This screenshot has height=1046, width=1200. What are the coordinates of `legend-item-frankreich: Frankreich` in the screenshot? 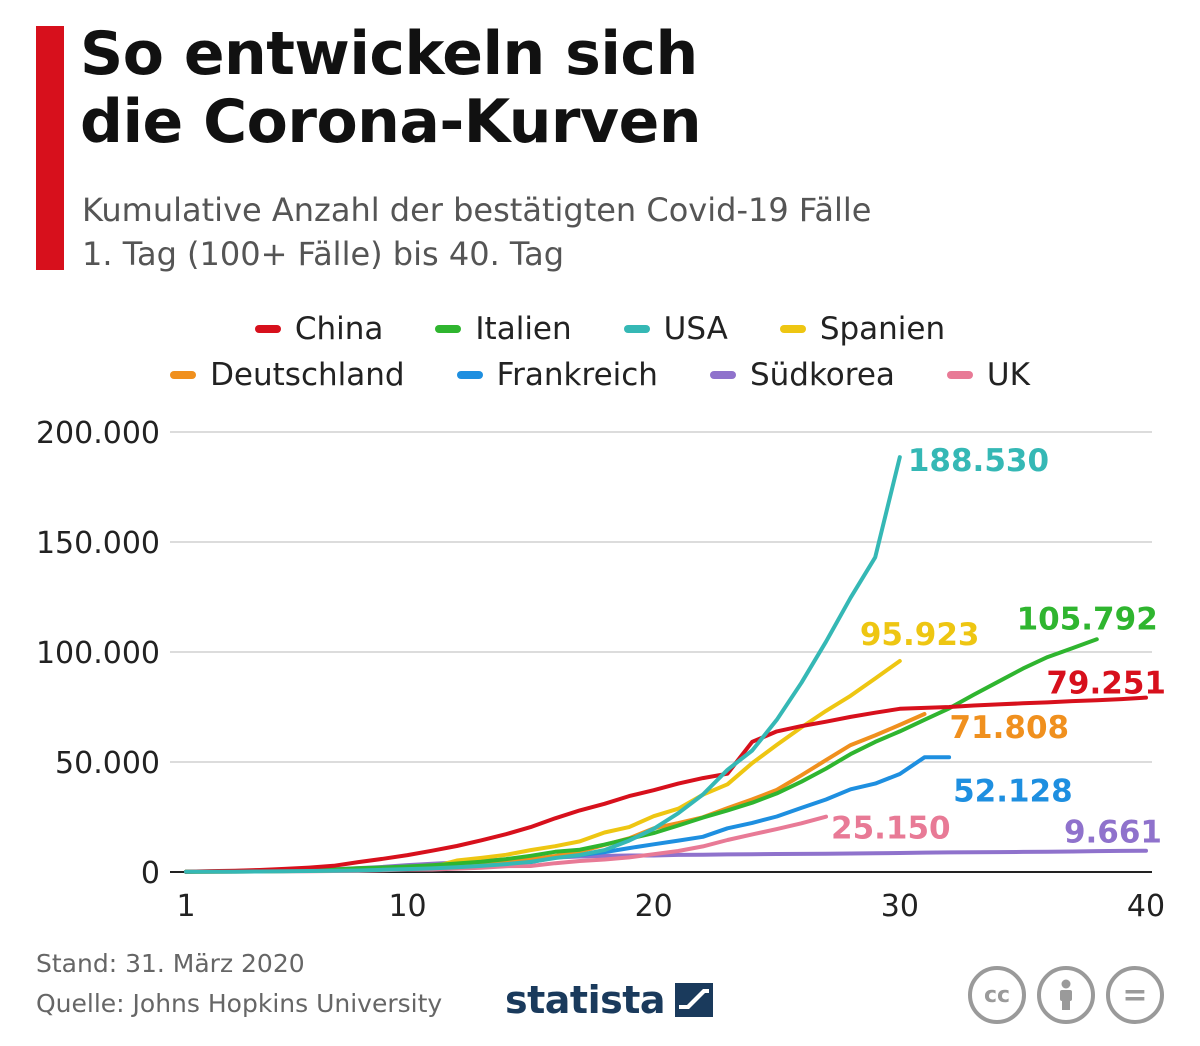 It's located at (557, 375).